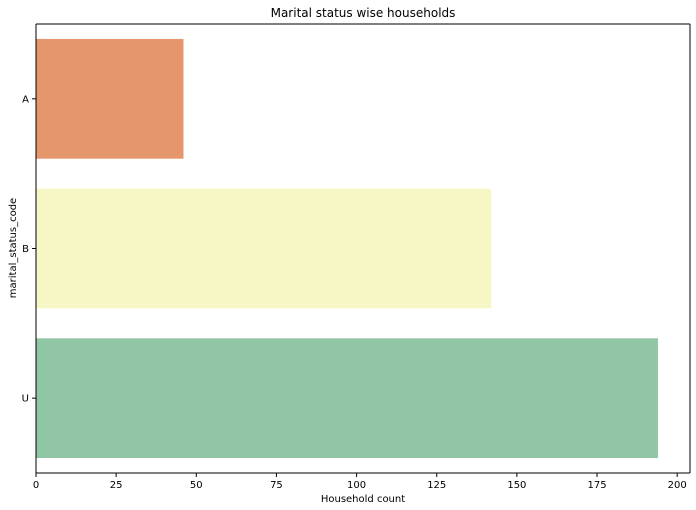 The image size is (696, 510). What do you see at coordinates (363, 499) in the screenshot?
I see `x-axis-label: Household count` at bounding box center [363, 499].